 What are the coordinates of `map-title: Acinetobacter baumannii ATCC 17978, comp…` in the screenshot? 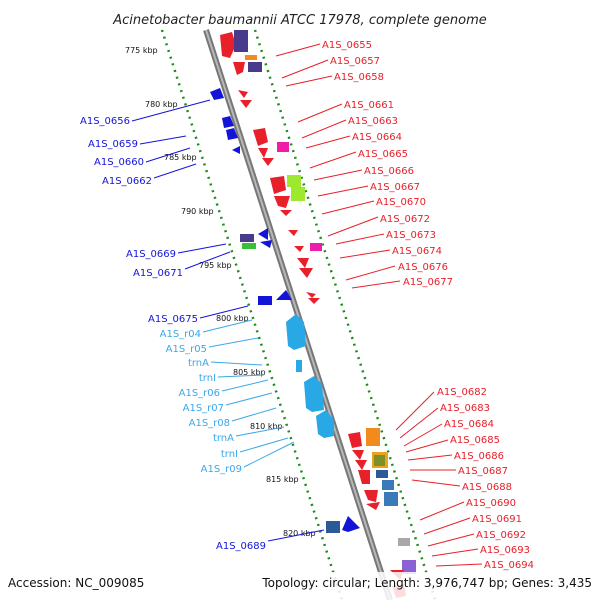 It's located at (299, 20).